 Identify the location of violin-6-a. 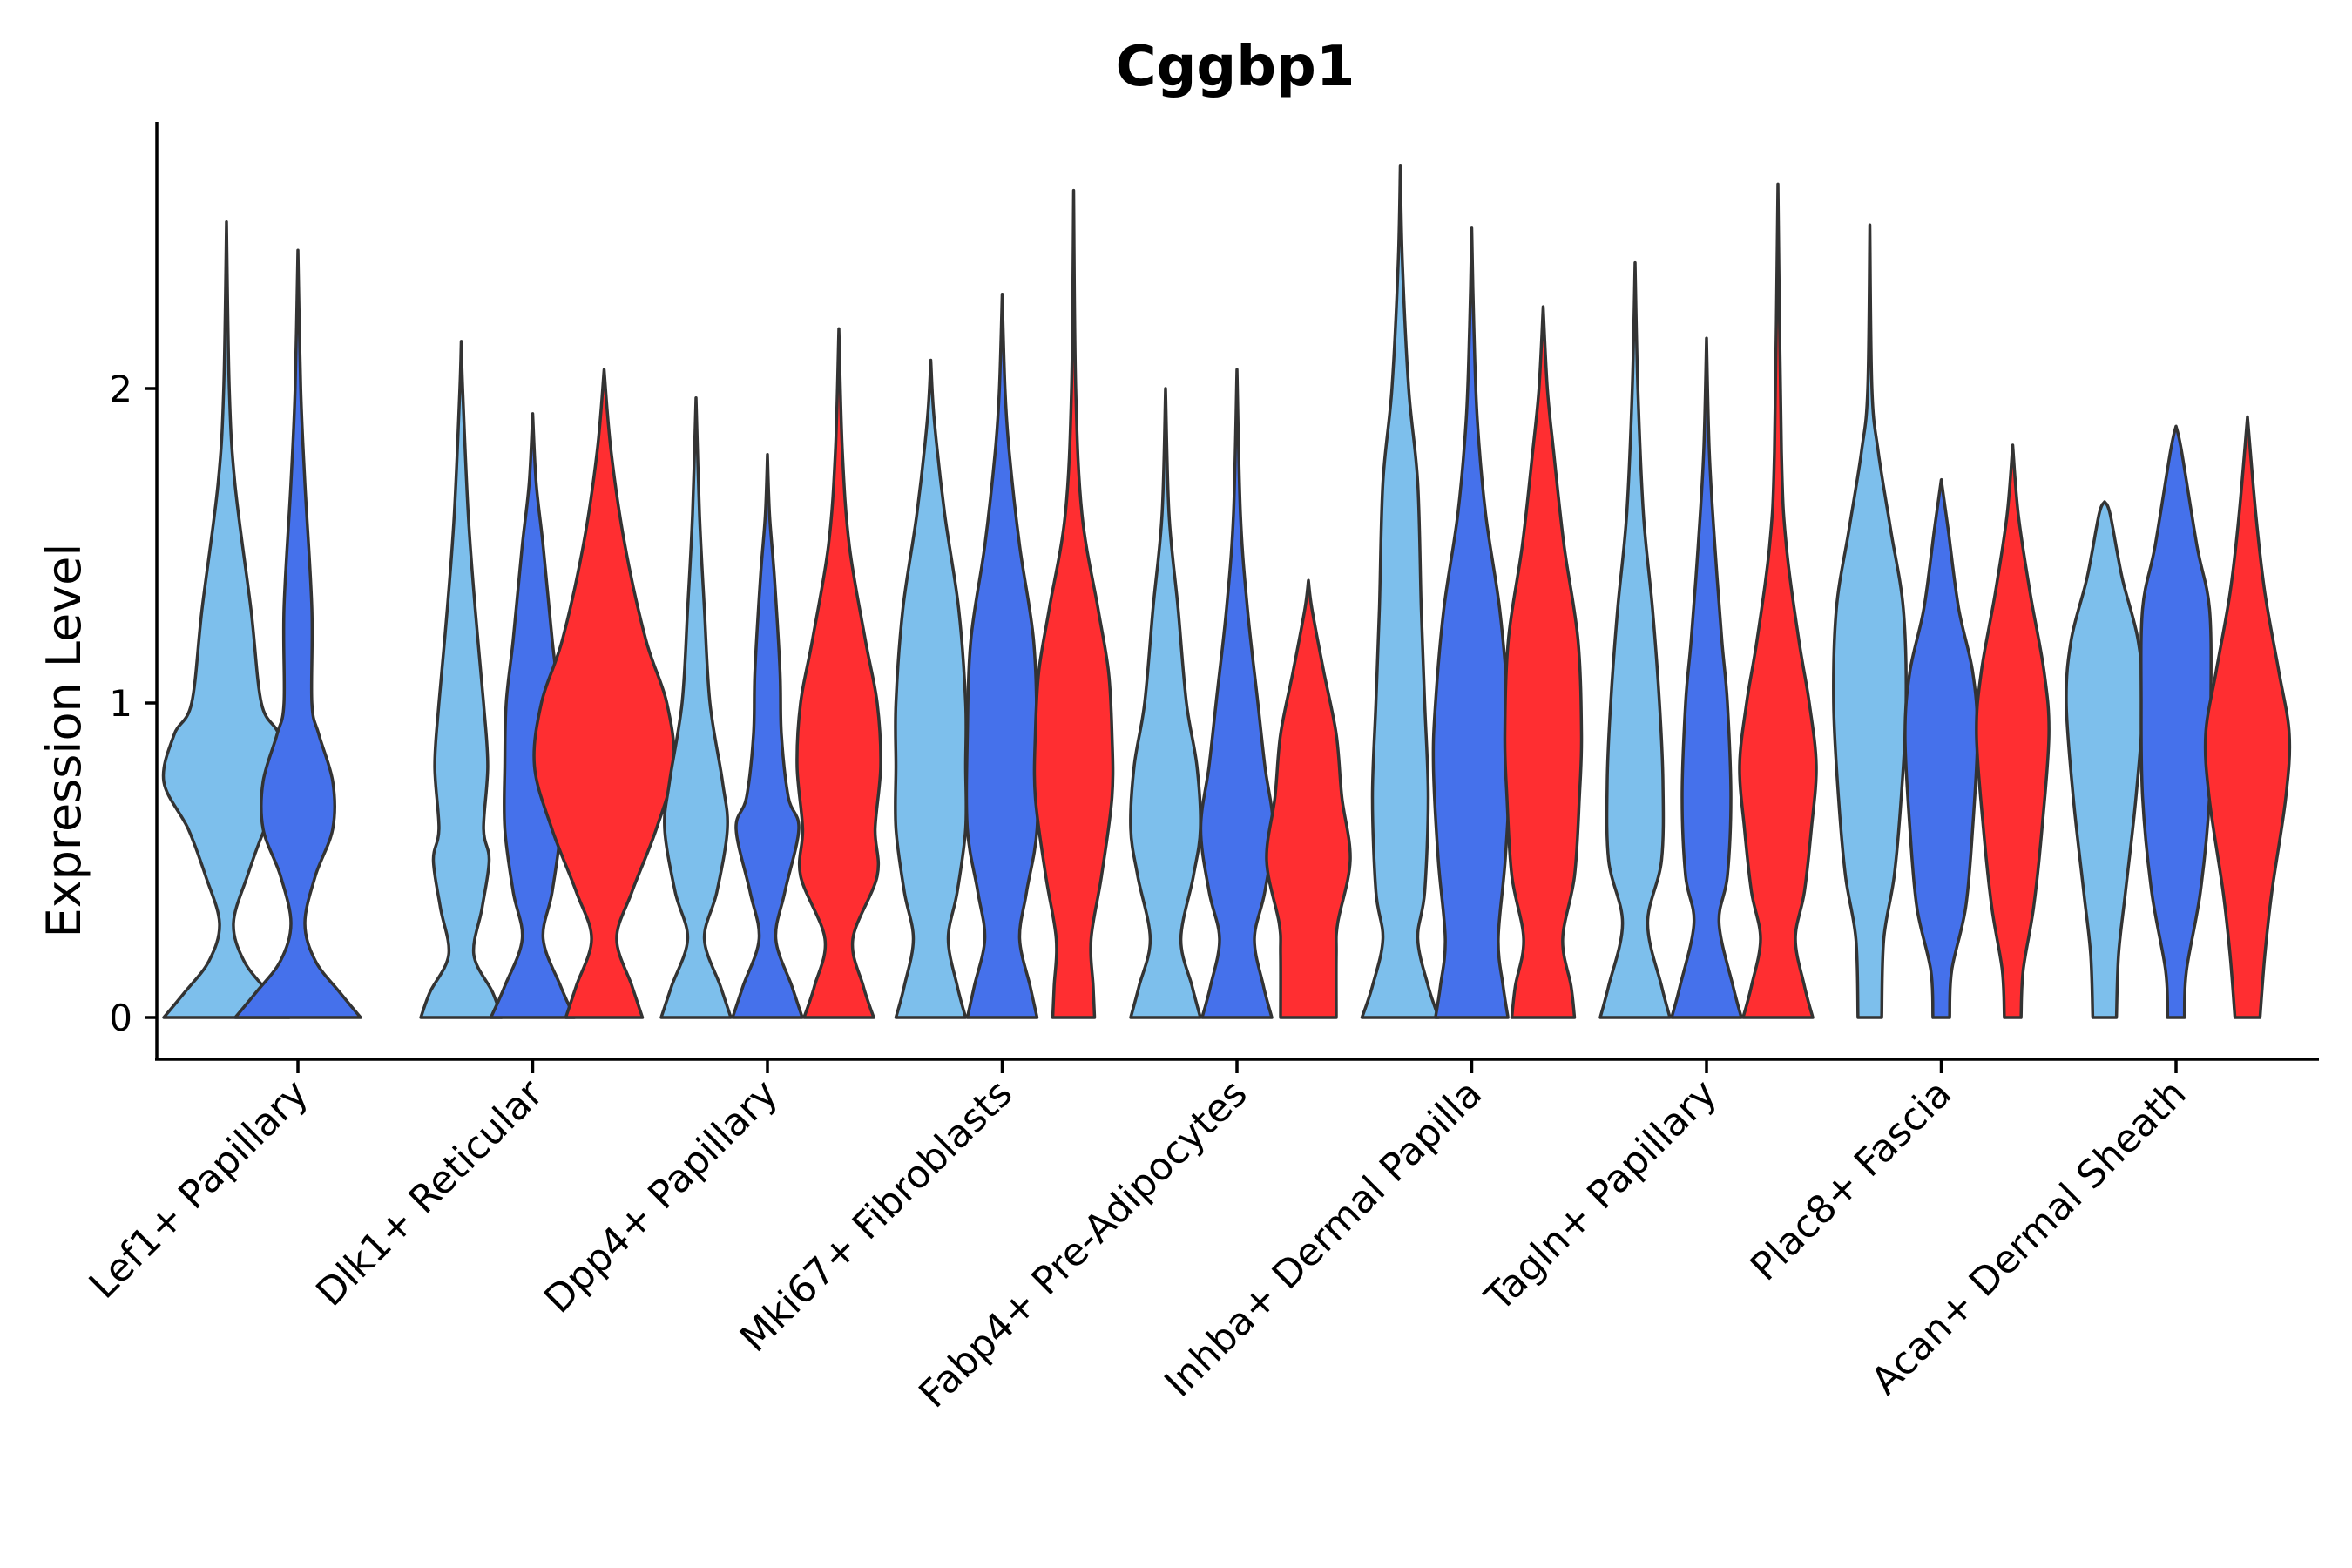
(1400, 591).